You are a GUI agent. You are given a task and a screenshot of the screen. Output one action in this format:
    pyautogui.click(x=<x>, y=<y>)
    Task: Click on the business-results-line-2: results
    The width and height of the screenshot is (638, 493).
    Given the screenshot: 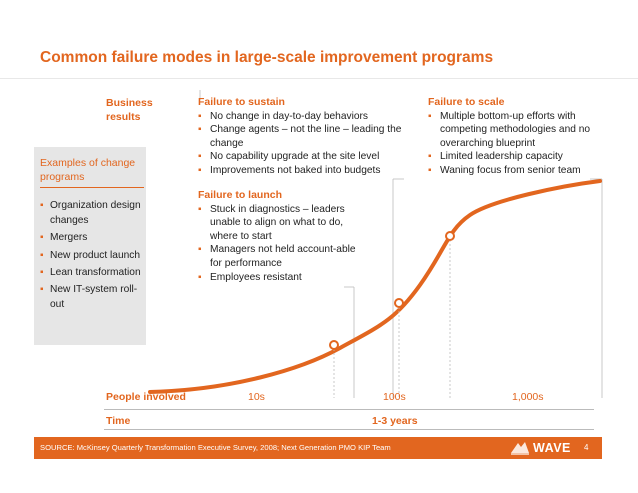 What is the action you would take?
    pyautogui.click(x=123, y=117)
    